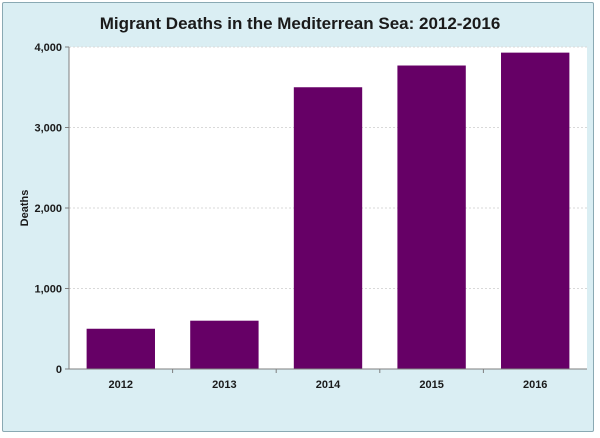  I want to click on x-tick-label: 2012, so click(121, 385).